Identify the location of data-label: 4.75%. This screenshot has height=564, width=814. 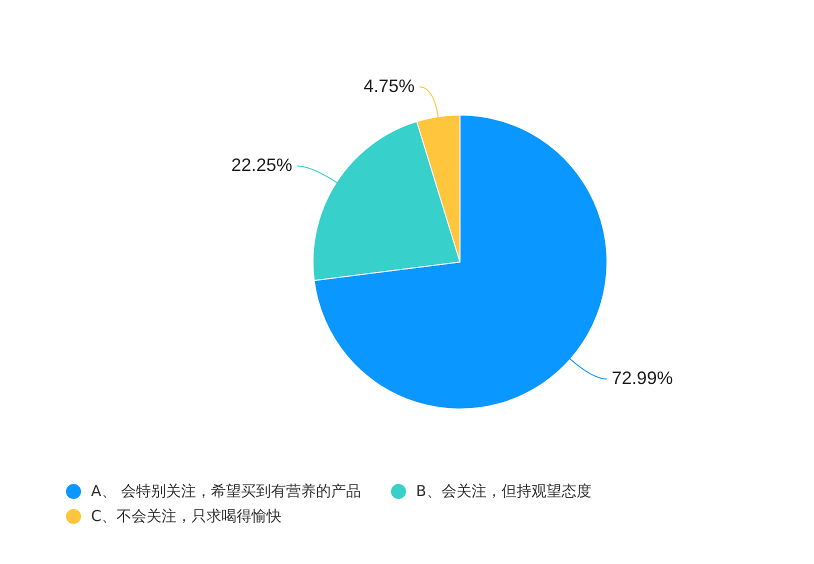
(389, 86).